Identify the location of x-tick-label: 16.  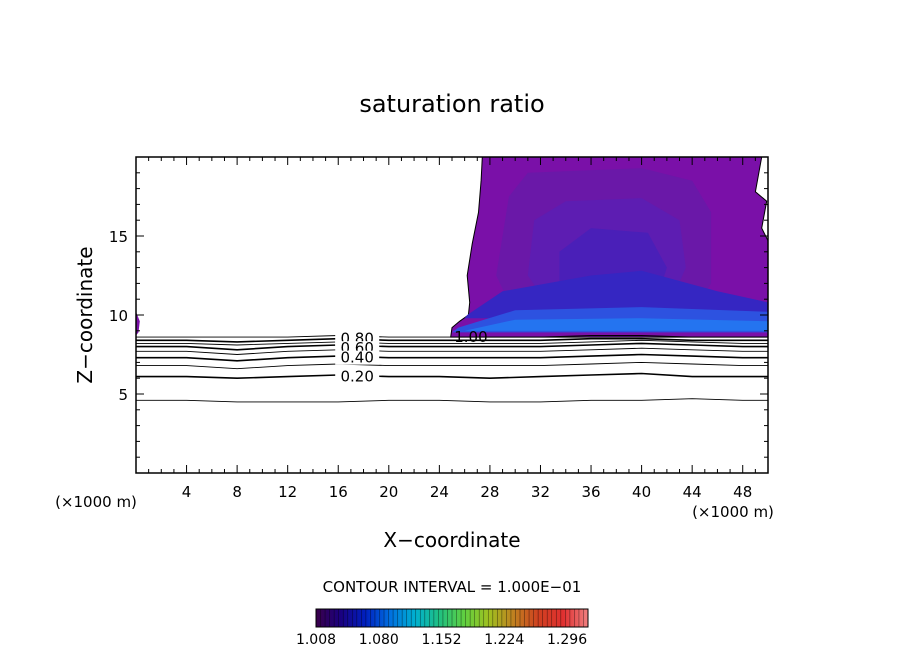
(338, 492).